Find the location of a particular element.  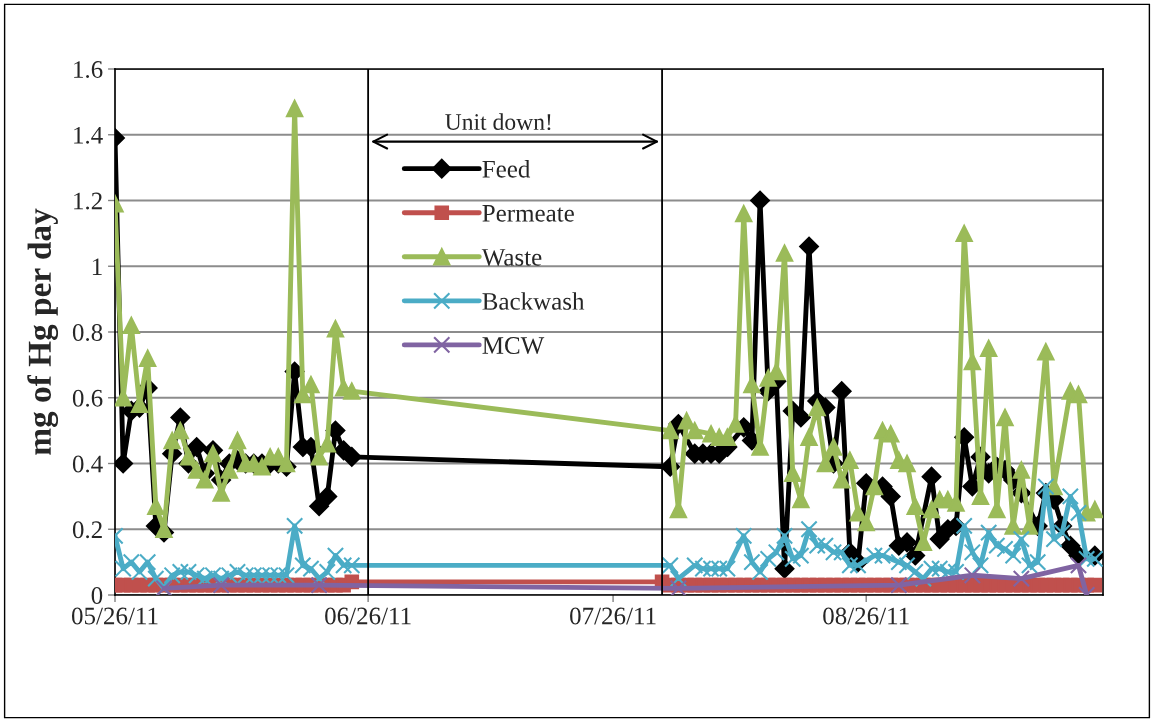

y-tick-label: 1.4 is located at coordinates (88, 135).